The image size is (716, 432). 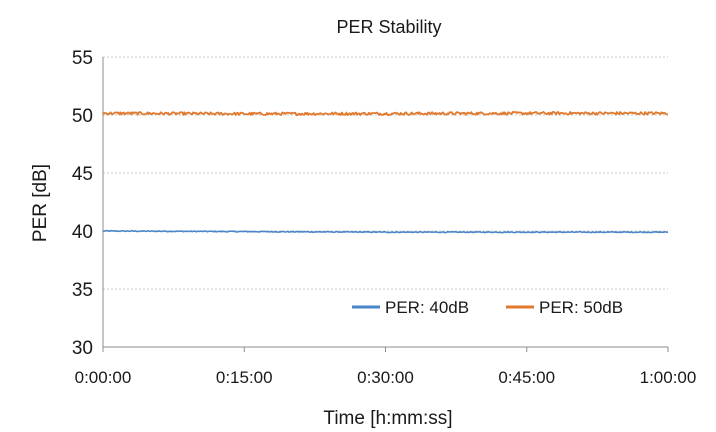 What do you see at coordinates (668, 377) in the screenshot?
I see `x-tick-label: 1:00:00` at bounding box center [668, 377].